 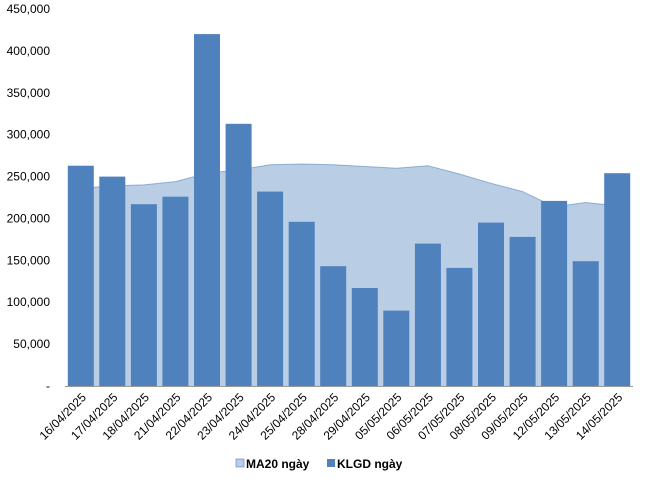 I want to click on bar-13/05/2025, so click(x=585, y=323).